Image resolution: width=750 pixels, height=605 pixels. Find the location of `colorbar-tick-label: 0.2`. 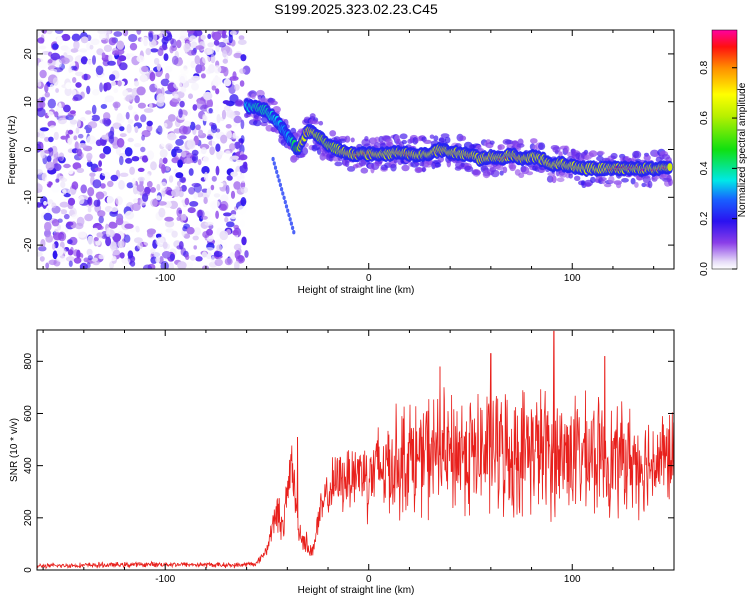

colorbar-tick-label: 0.2 is located at coordinates (704, 218).